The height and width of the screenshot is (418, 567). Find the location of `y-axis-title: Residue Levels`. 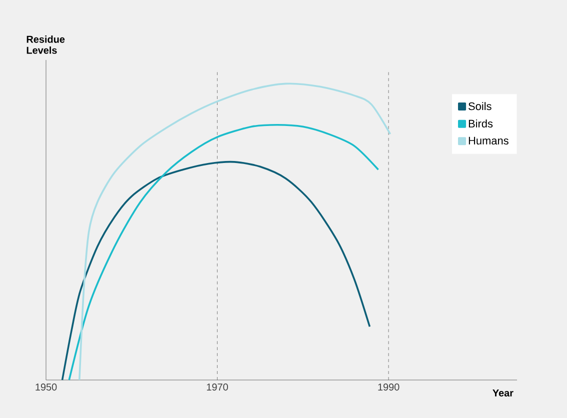

y-axis-title: Residue Levels is located at coordinates (45, 45).